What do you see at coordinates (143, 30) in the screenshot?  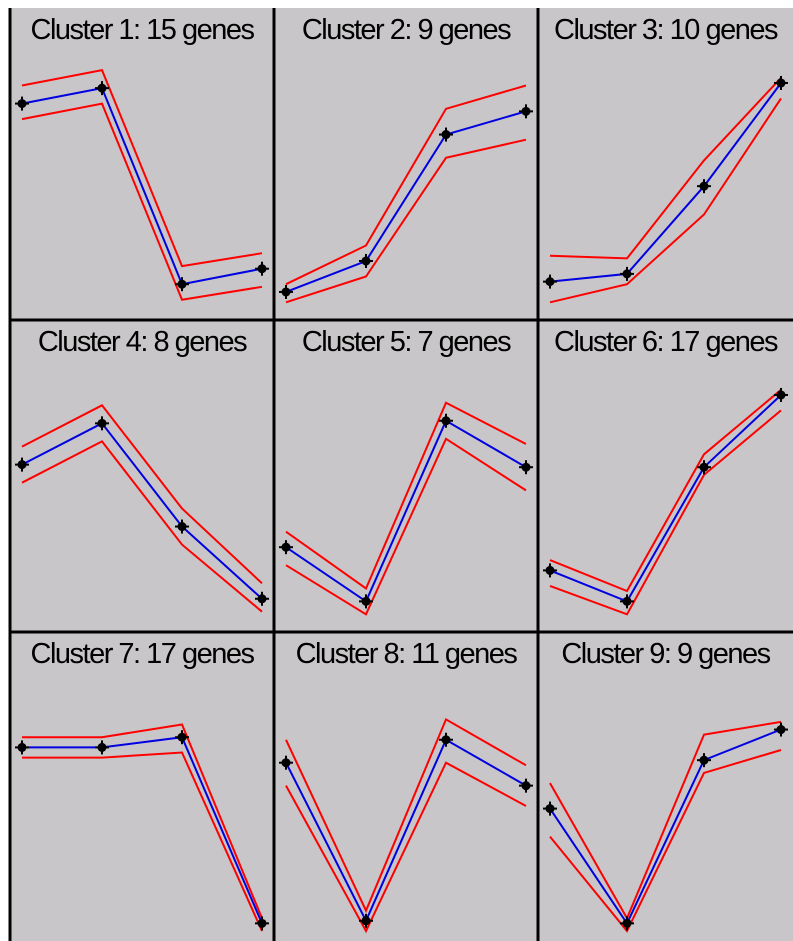 I see `panel-title: Cluster 1: 15 genes` at bounding box center [143, 30].